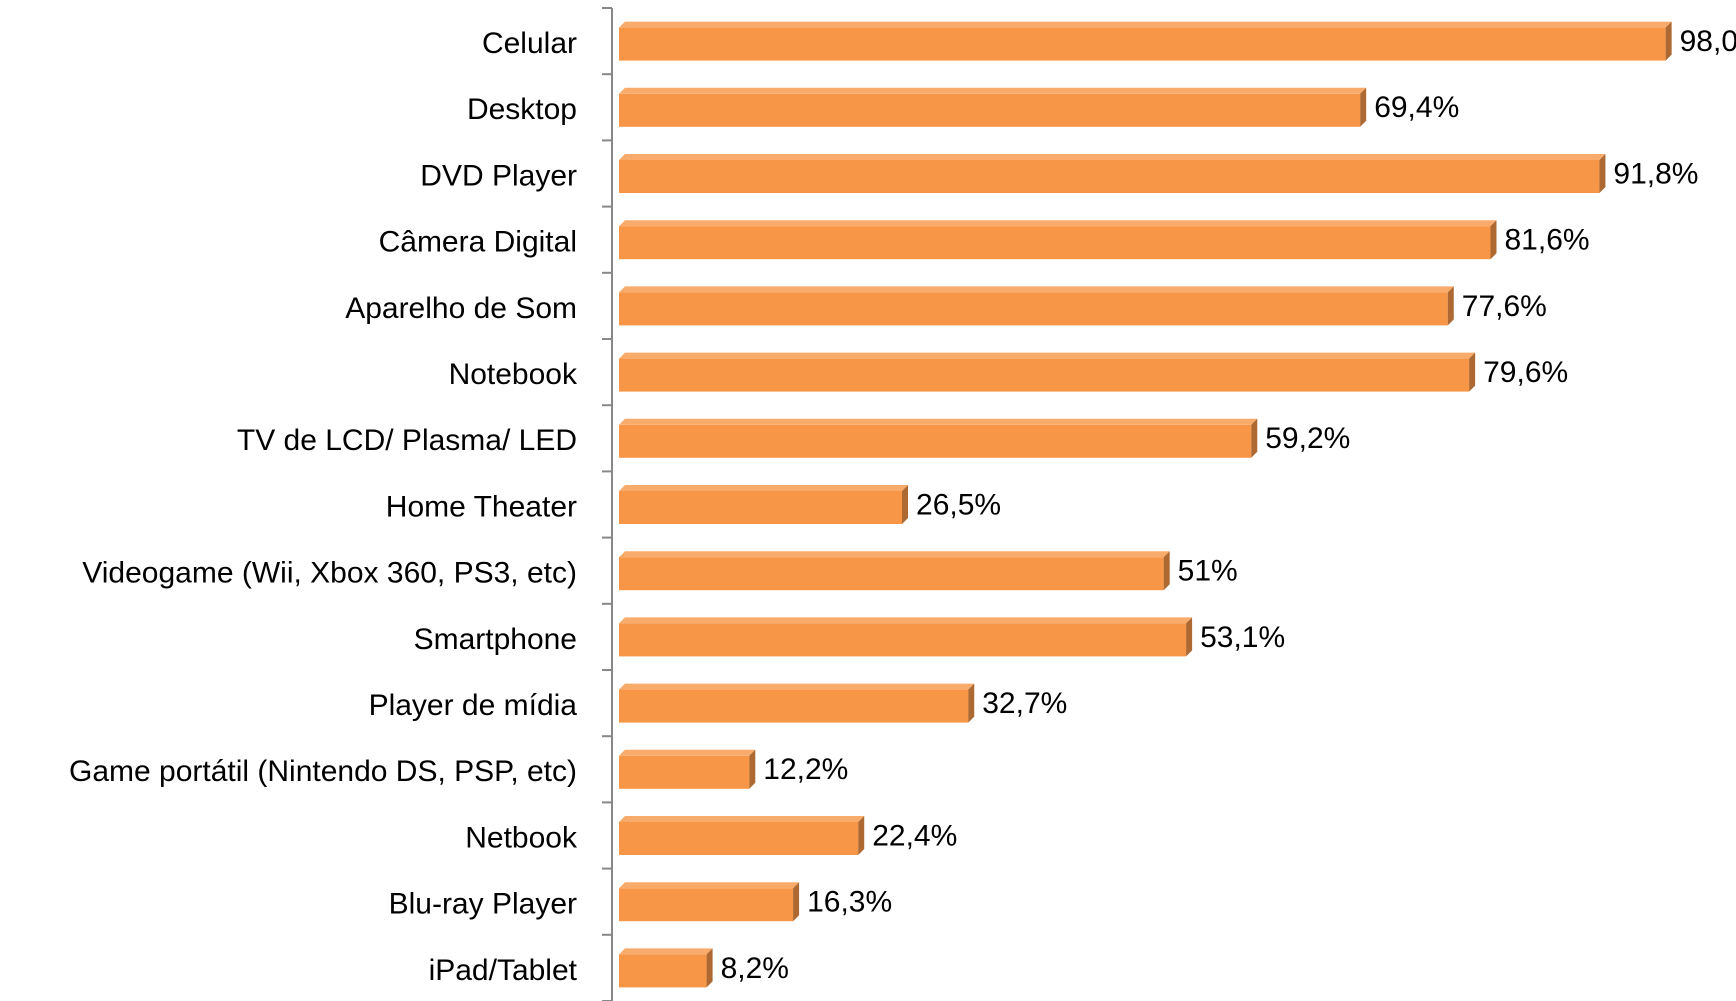 Image resolution: width=1736 pixels, height=1001 pixels. What do you see at coordinates (473, 705) in the screenshot?
I see `y-tick-label: Player de mídia` at bounding box center [473, 705].